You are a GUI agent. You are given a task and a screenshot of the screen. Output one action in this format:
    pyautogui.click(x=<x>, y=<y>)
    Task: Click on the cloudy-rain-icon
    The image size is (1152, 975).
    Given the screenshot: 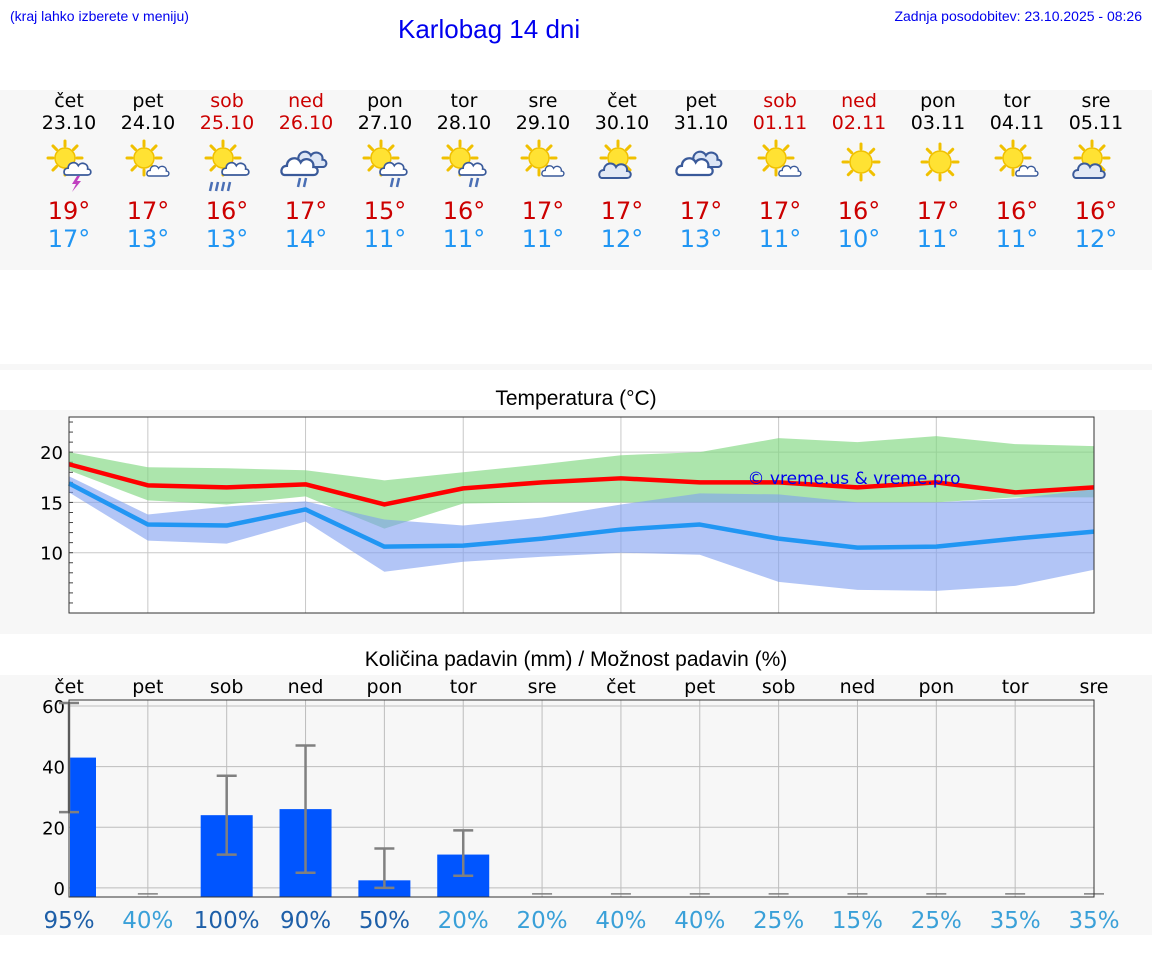 What is the action you would take?
    pyautogui.click(x=304, y=169)
    